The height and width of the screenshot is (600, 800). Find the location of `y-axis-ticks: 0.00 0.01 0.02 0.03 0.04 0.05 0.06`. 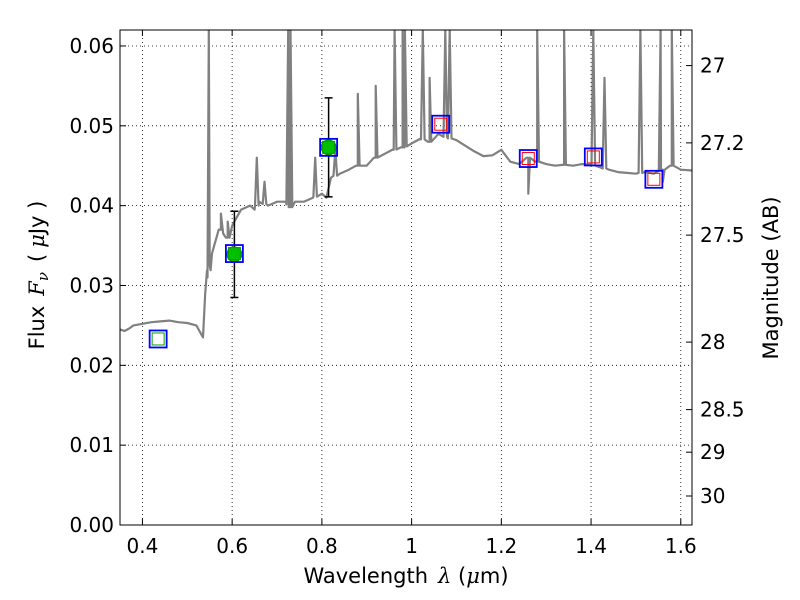

y-axis-ticks: 0.00 0.01 0.02 0.03 0.04 0.05 0.06 is located at coordinates (97, 285).